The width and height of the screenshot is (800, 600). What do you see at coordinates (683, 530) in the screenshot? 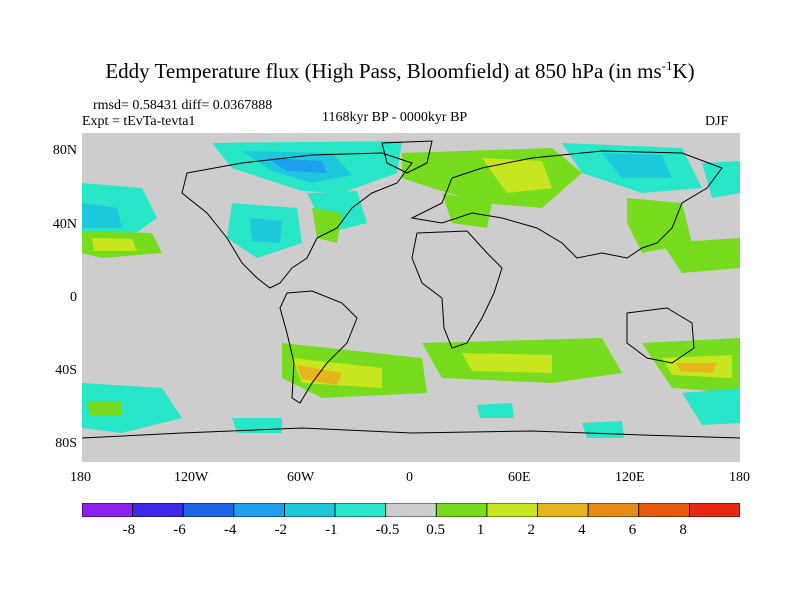
I see `colorbar-label: 8` at bounding box center [683, 530].